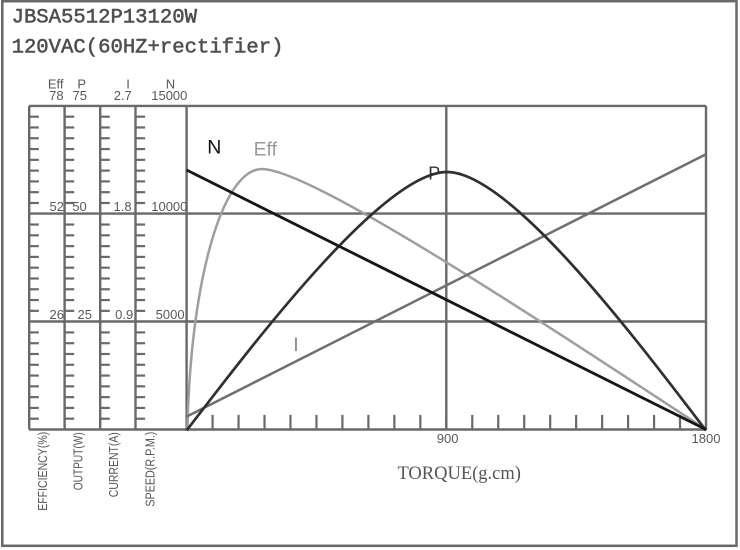 This screenshot has width=740, height=550. What do you see at coordinates (77, 461) in the screenshot?
I see `svg-text: OUTPUT(W)` at bounding box center [77, 461].